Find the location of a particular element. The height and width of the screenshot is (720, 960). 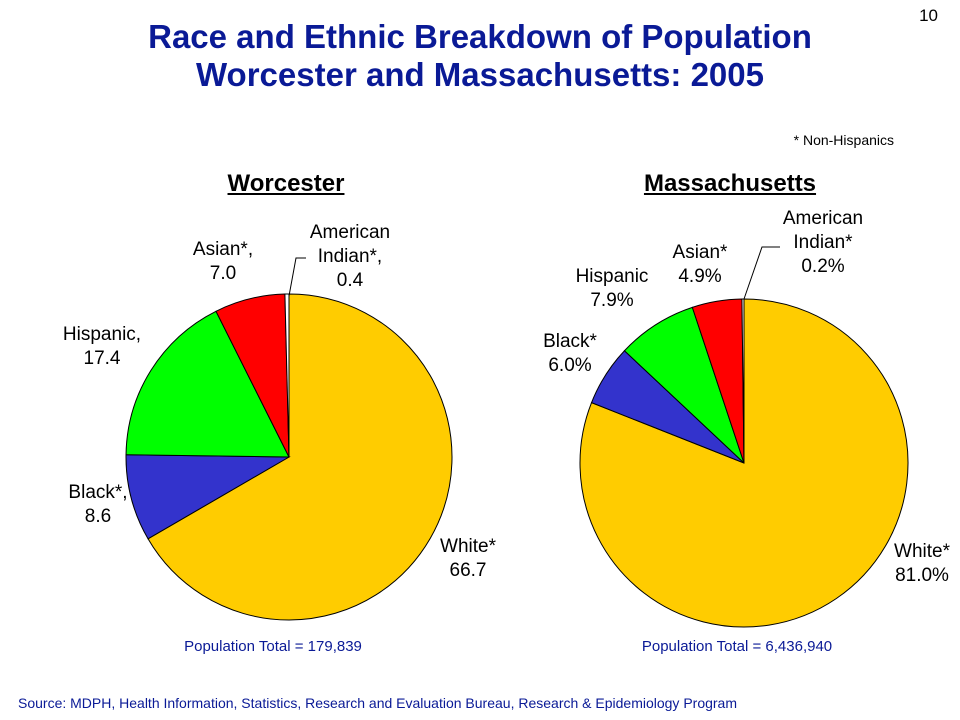

worcester-population-total: Population Total = 179,839 is located at coordinates (273, 646).